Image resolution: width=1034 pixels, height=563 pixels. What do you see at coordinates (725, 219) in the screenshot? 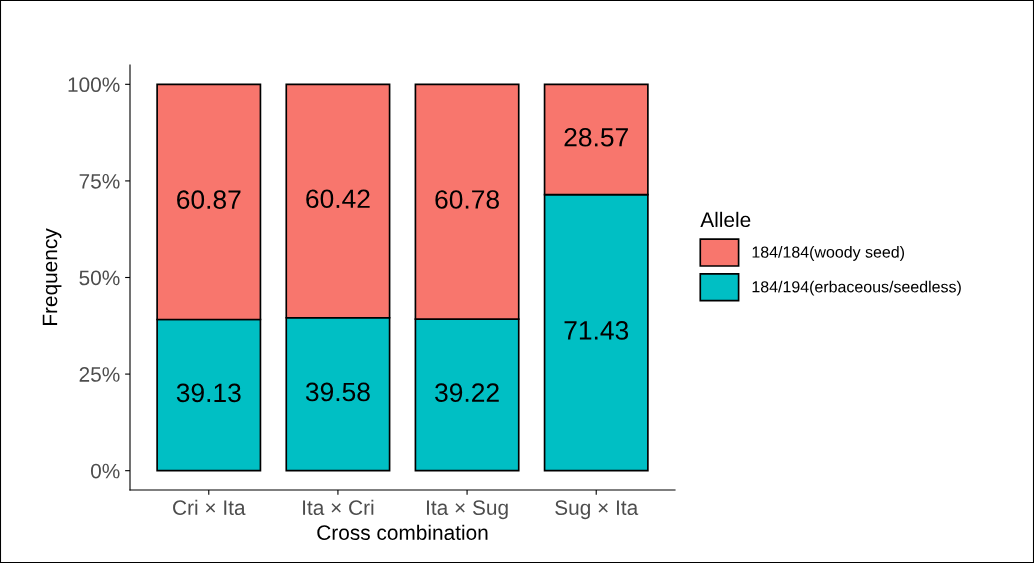
I see `legend-title: Allele` at bounding box center [725, 219].